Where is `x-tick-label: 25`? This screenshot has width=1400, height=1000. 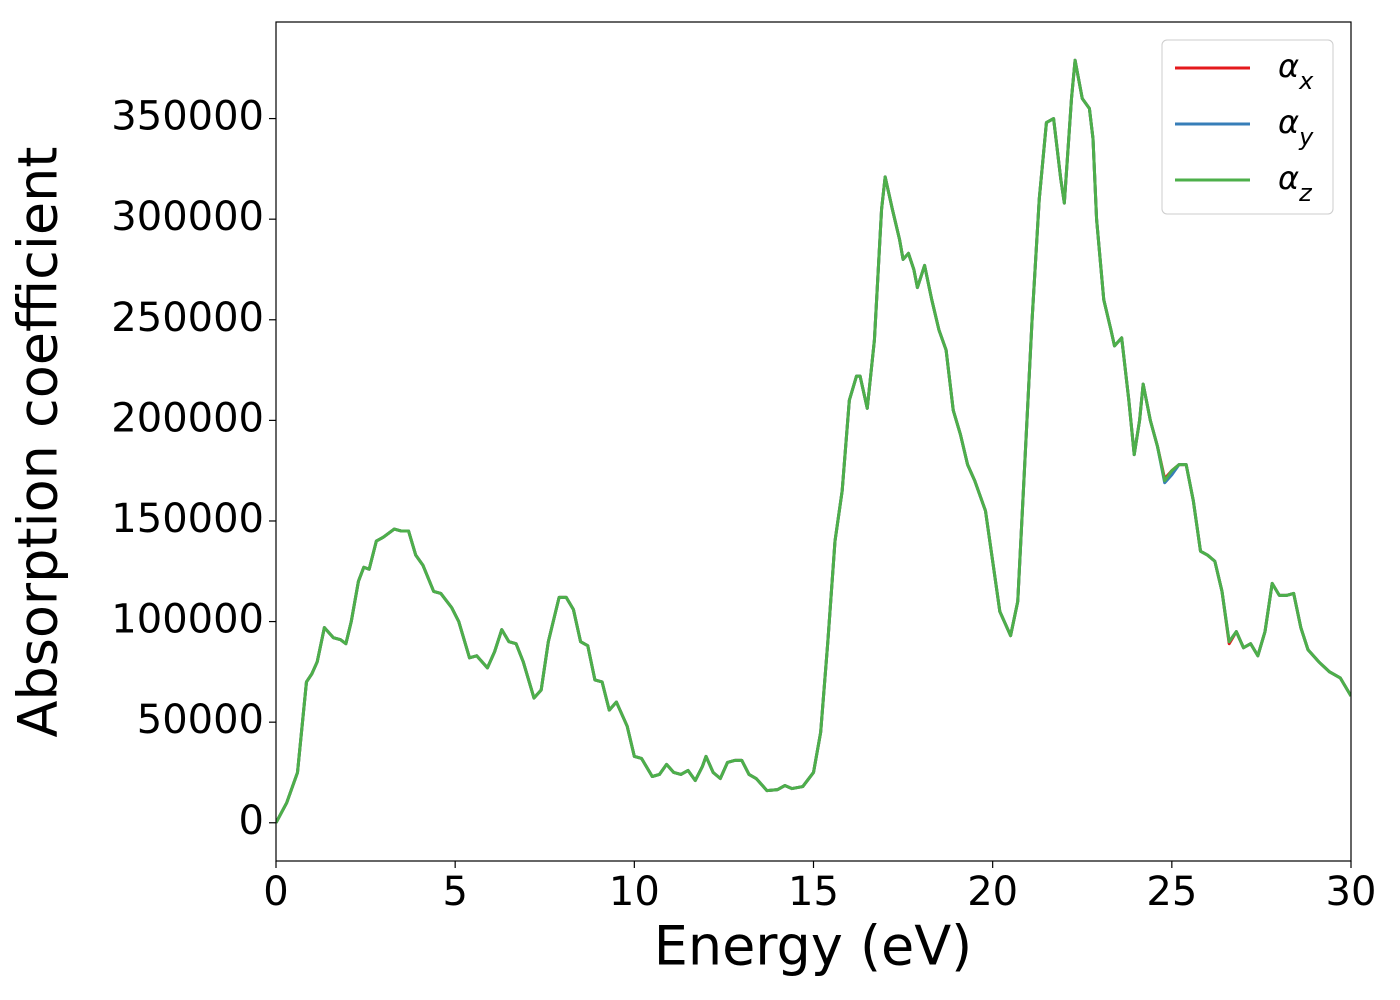 x-tick-label: 25 is located at coordinates (1171, 892).